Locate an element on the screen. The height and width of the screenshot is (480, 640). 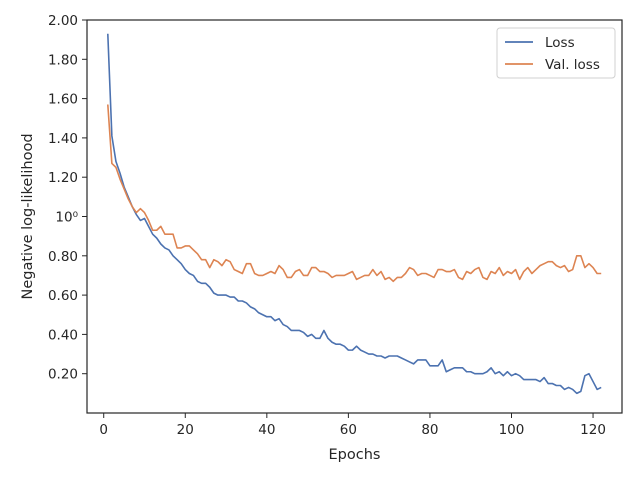
x-tick-label: 40 is located at coordinates (266, 430).